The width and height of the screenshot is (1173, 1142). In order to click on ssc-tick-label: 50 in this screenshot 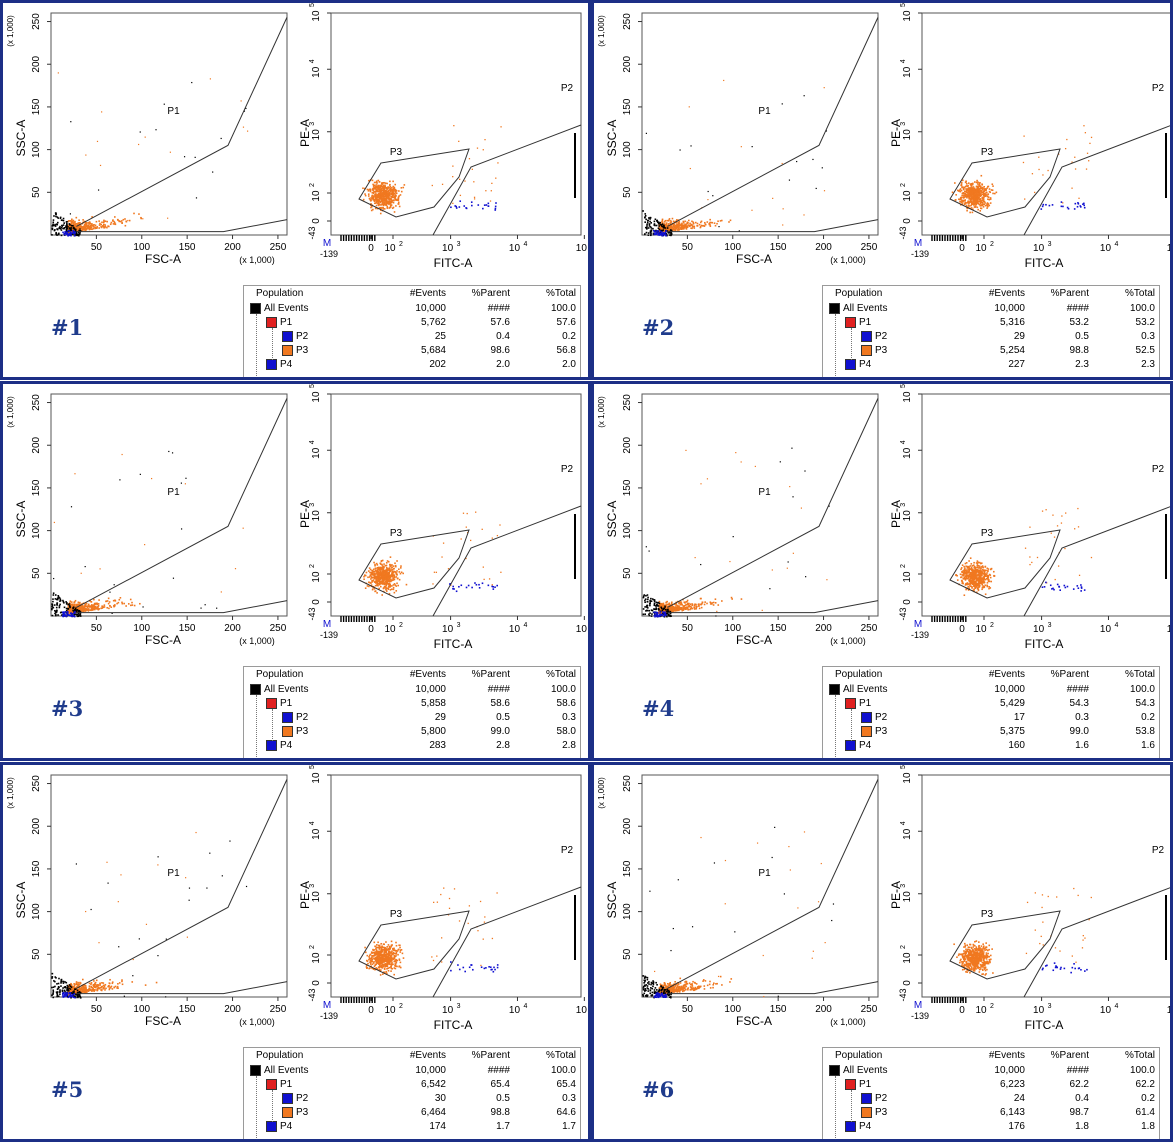, I will do `click(36, 192)`.